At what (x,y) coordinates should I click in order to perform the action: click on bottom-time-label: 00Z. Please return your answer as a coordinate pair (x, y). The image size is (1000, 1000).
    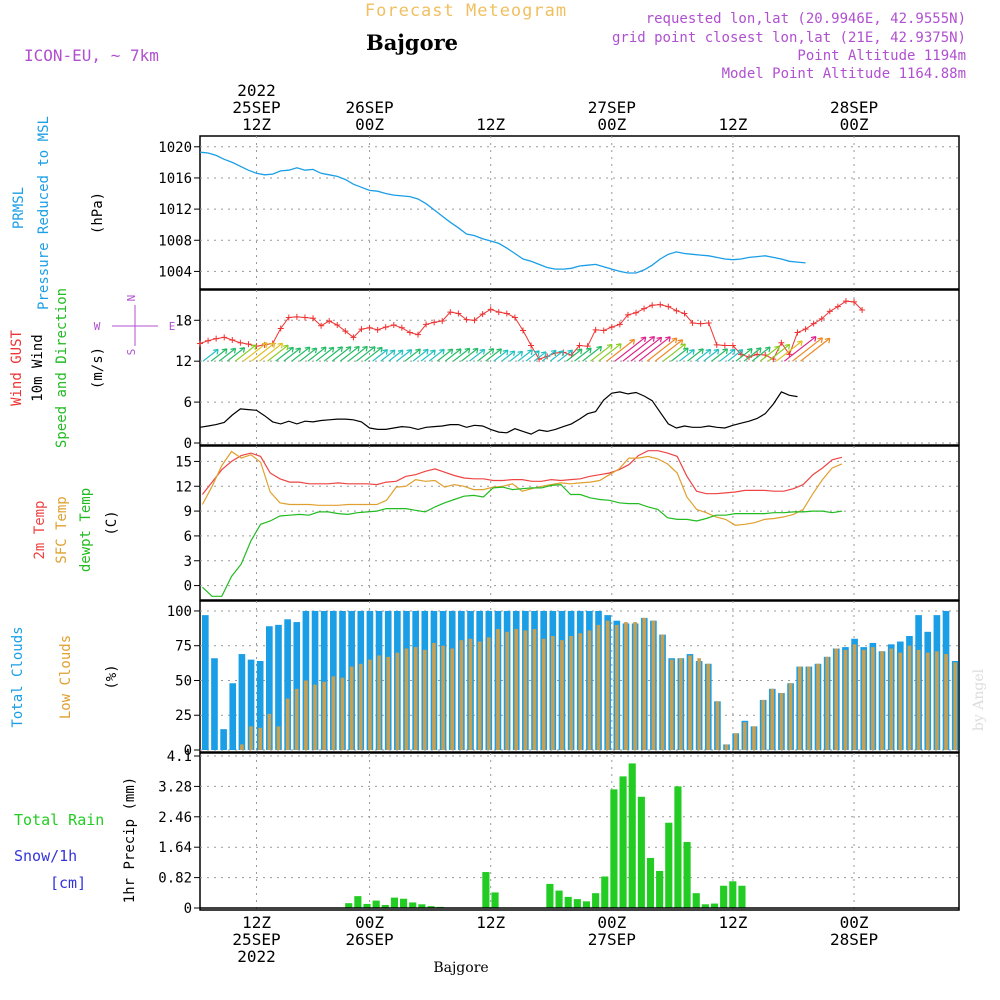
    Looking at the image, I should click on (369, 922).